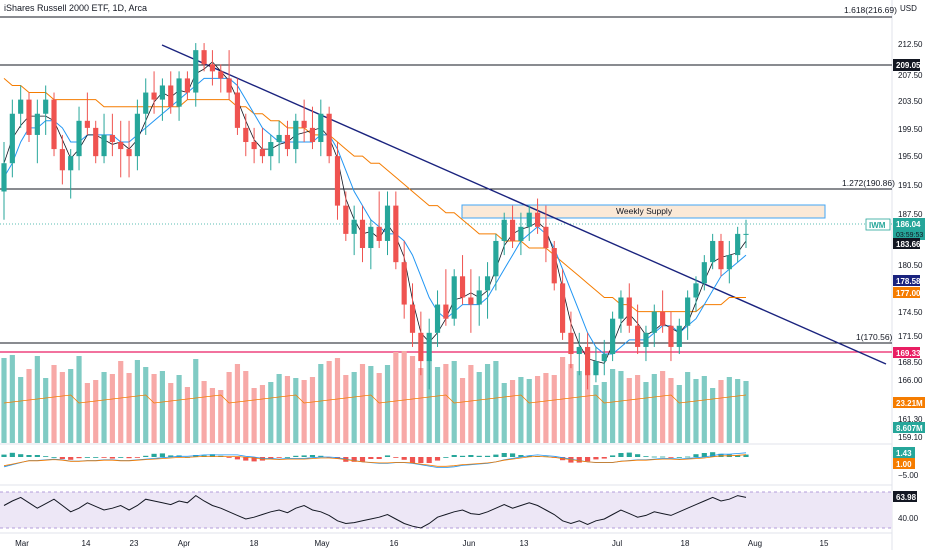 Image resolution: width=932 pixels, height=550 pixels. I want to click on vol-tag-text: 8.607M, so click(909, 428).